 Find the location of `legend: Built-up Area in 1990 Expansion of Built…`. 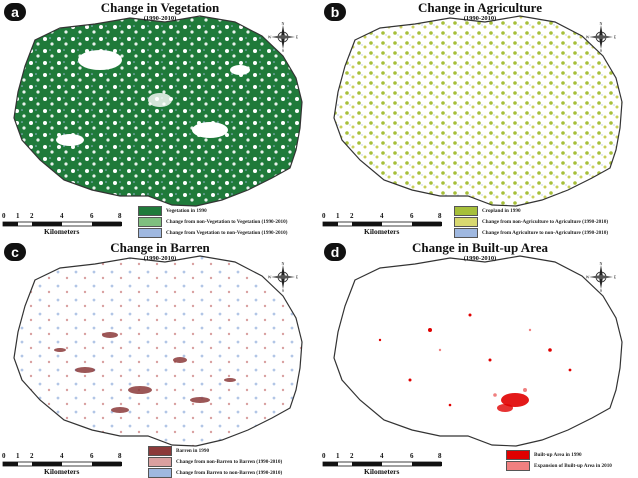

legend: Built-up Area in 1990 Expansion of Built… is located at coordinates (559, 461).